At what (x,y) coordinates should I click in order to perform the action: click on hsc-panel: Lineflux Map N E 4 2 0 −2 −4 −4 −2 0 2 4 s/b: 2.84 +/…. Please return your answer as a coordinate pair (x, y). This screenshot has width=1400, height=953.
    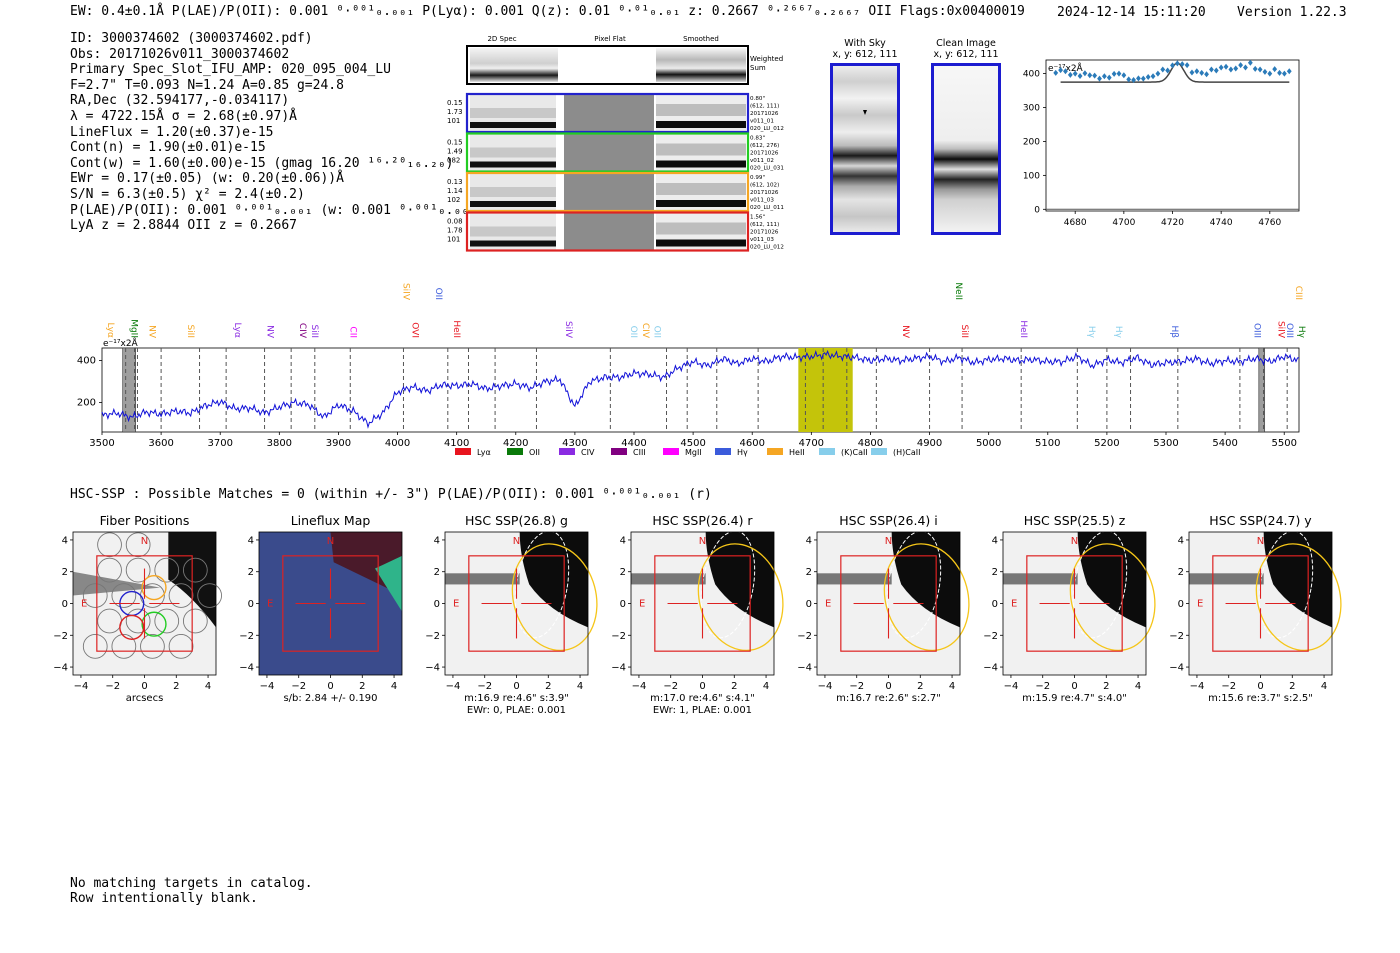
    Looking at the image, I should click on (321, 608).